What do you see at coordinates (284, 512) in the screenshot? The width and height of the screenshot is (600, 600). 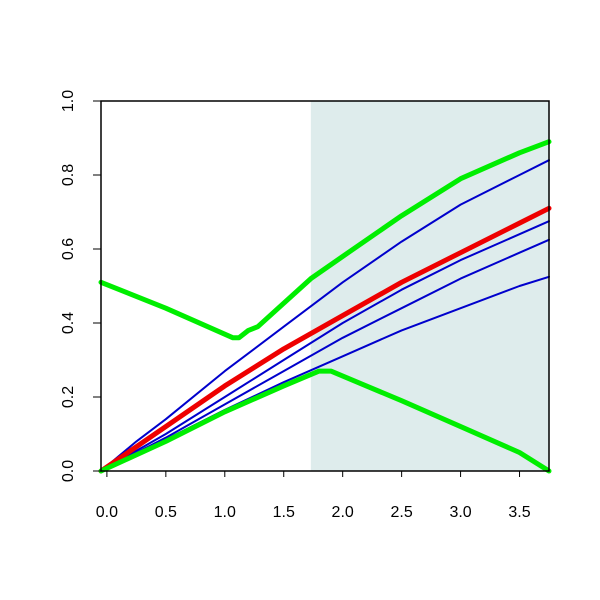 I see `x-tick-label: 1.5` at bounding box center [284, 512].